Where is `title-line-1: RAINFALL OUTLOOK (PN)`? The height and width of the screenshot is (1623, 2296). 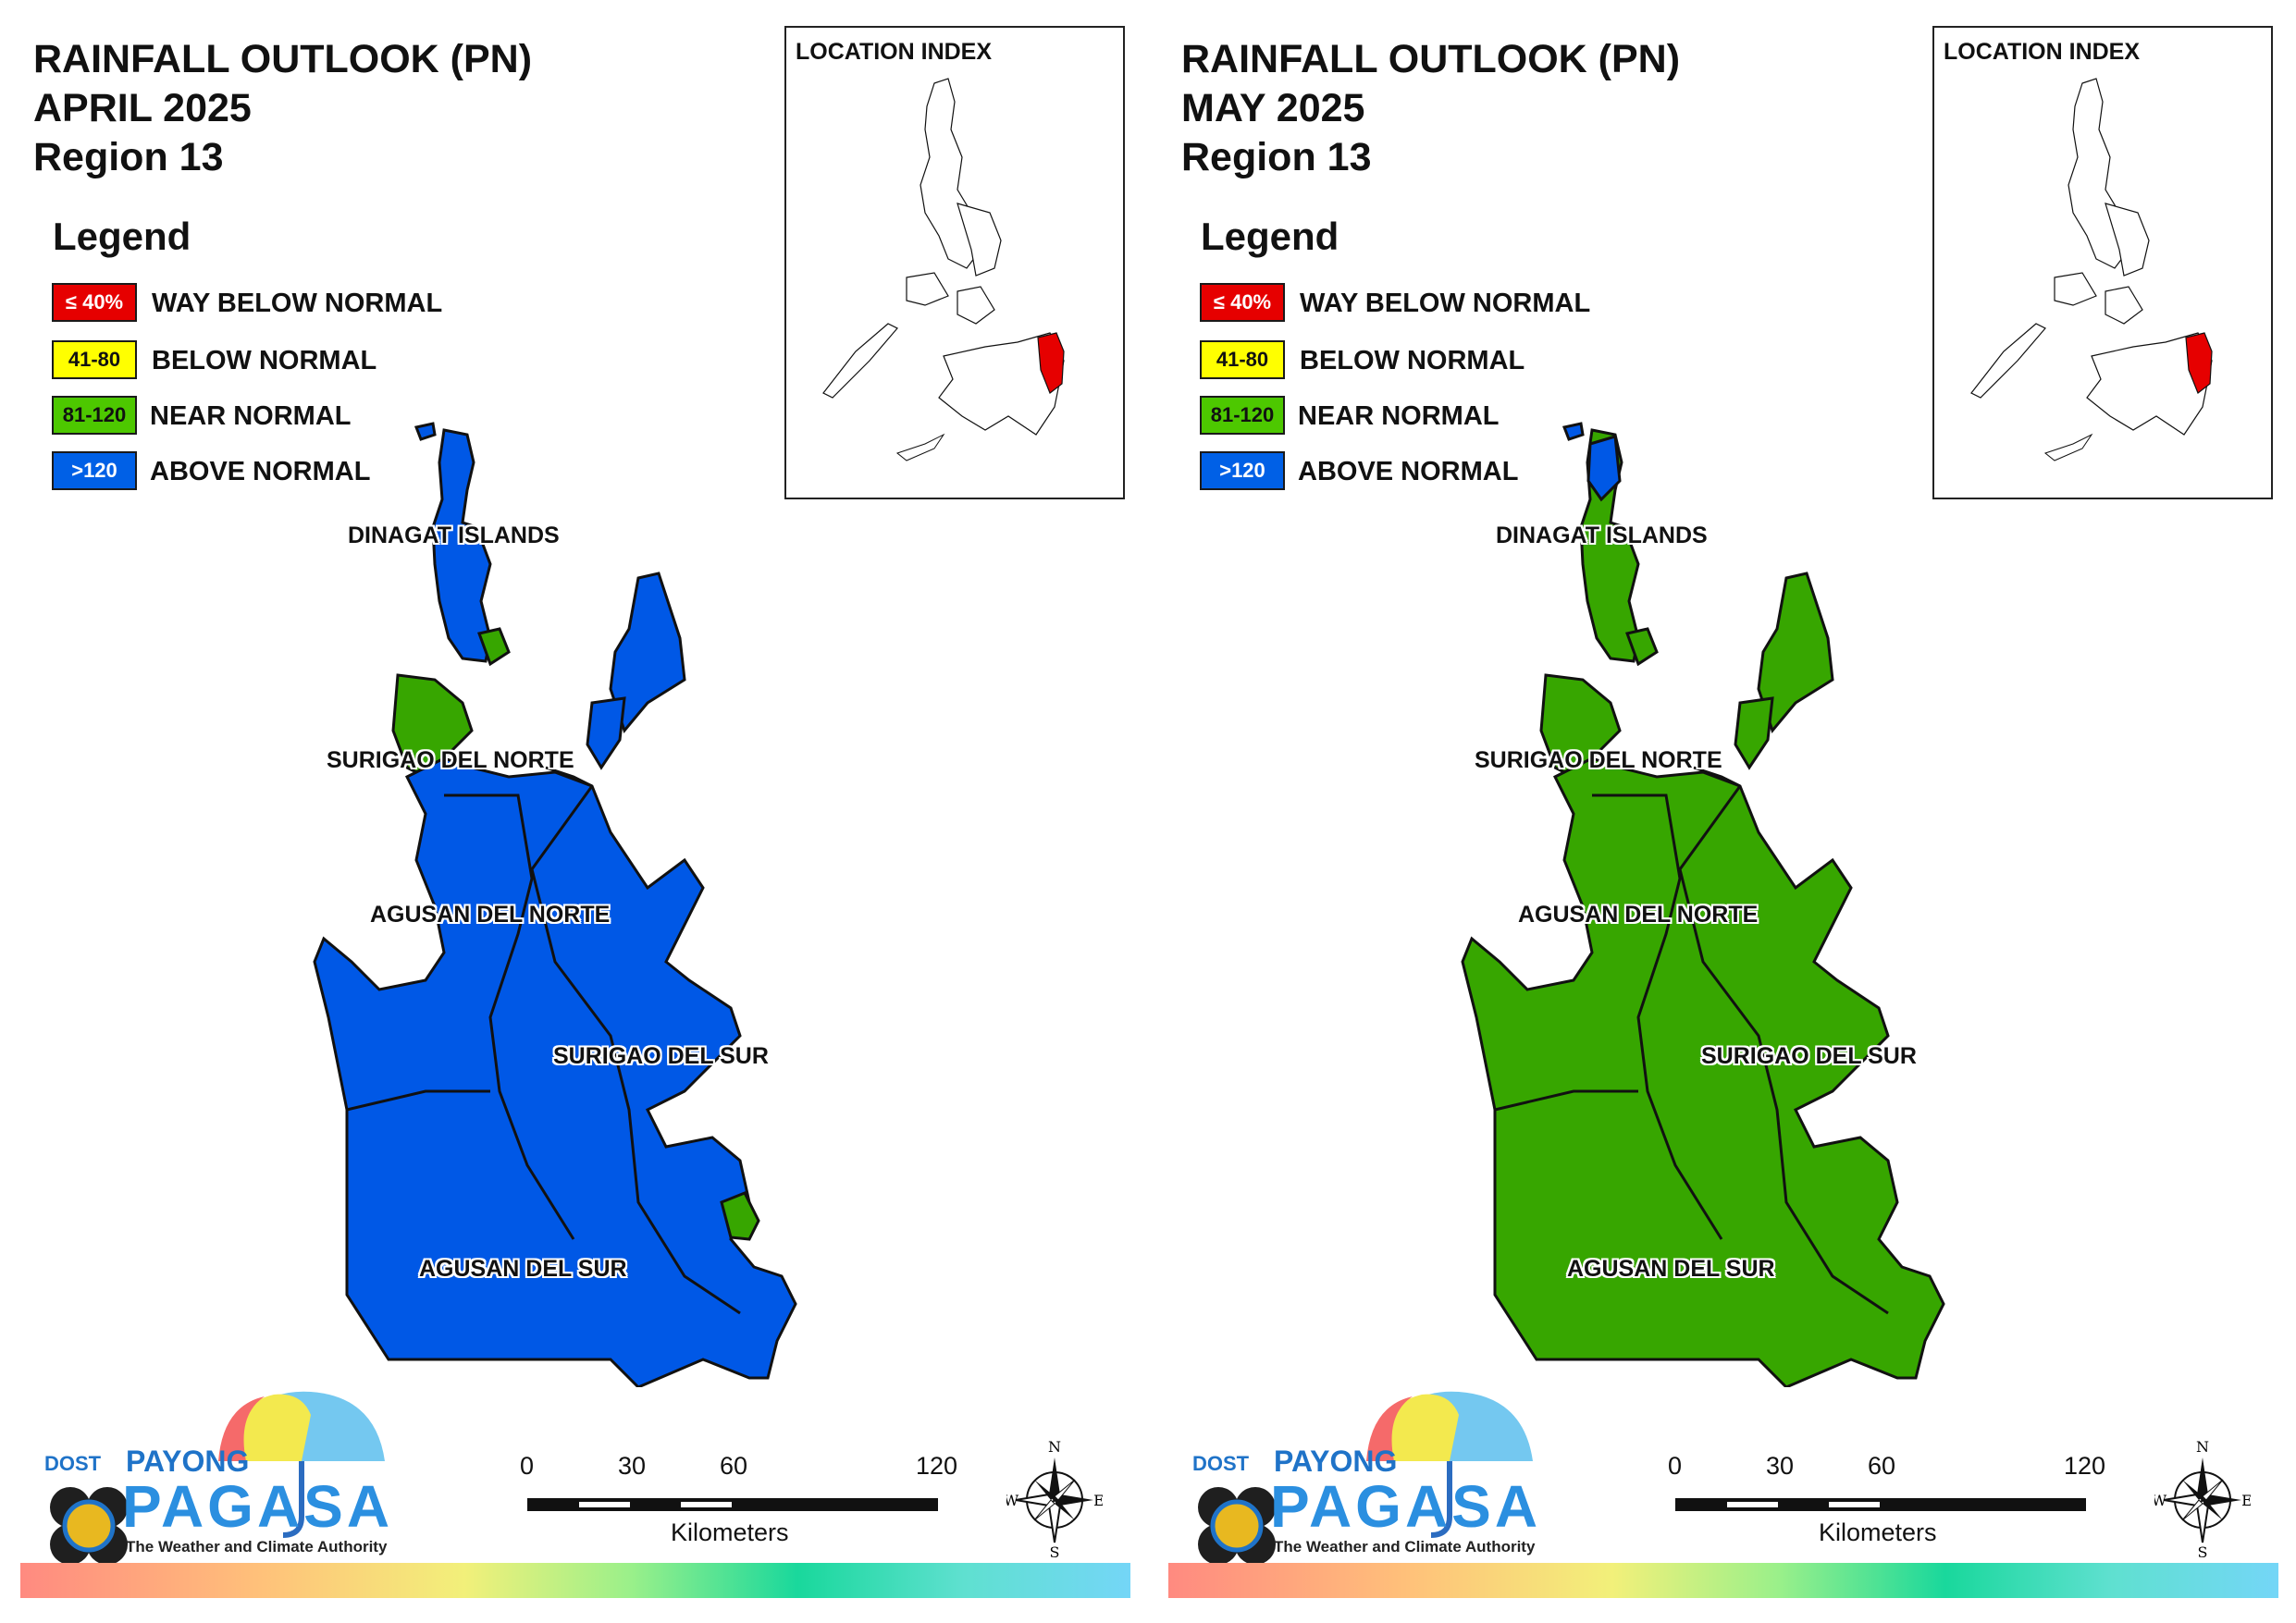 title-line-1: RAINFALL OUTLOOK (PN) is located at coordinates (1431, 59).